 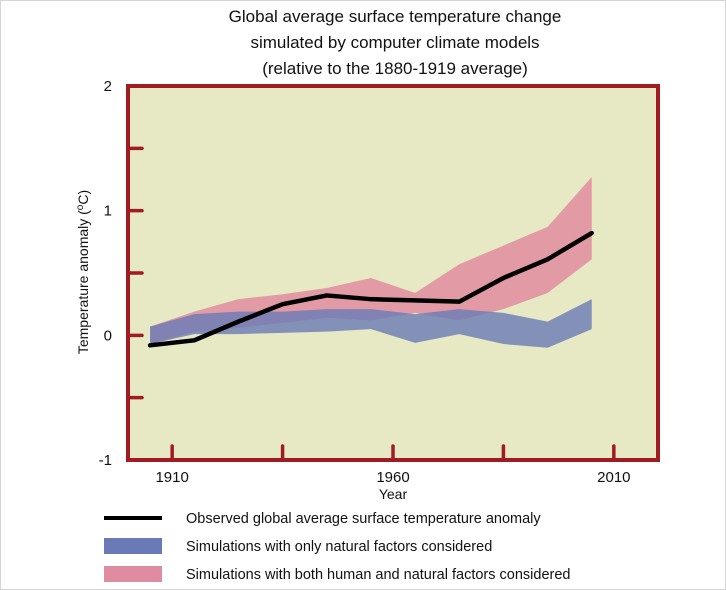 I want to click on x-tick-label: 1910, so click(x=171, y=477).